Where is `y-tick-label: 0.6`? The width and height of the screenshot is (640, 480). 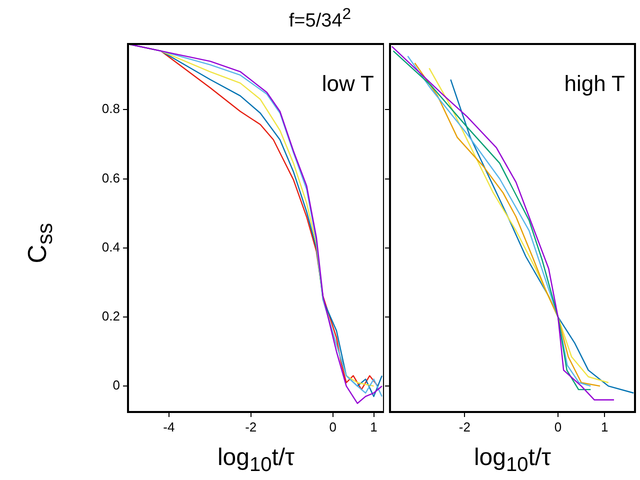 y-tick-label: 0.6 is located at coordinates (111, 178).